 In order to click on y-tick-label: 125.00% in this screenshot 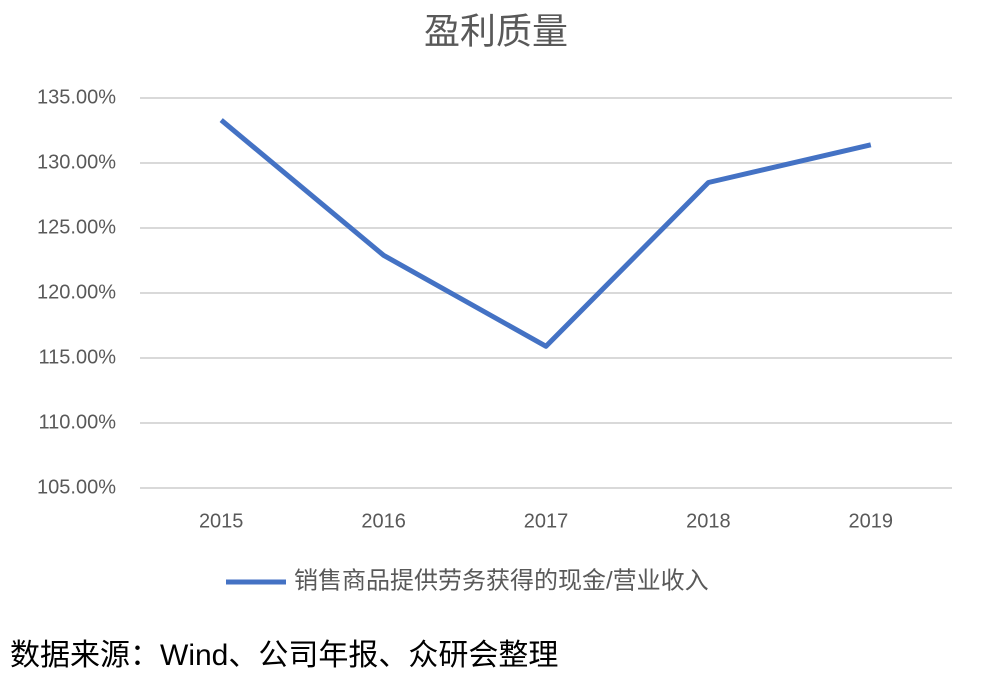, I will do `click(76, 227)`.